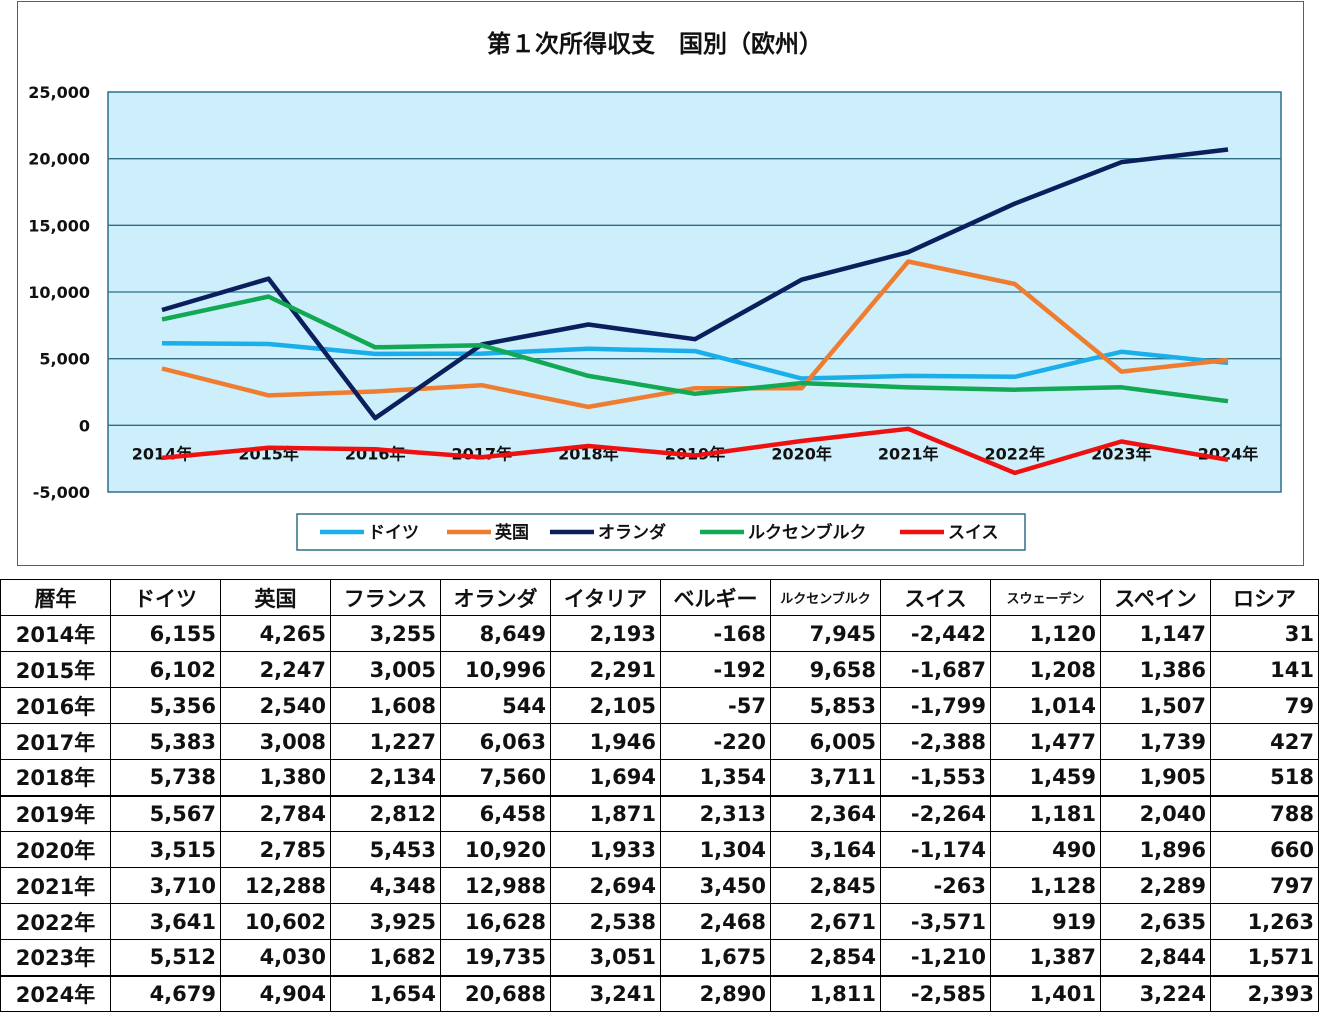 The image size is (1321, 1030). What do you see at coordinates (165, 993) in the screenshot?
I see `value-cell: 4,679` at bounding box center [165, 993].